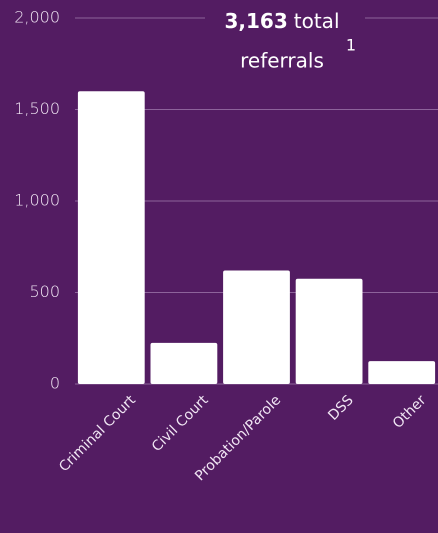  What do you see at coordinates (317, 21) in the screenshot?
I see `annotation-text: total` at bounding box center [317, 21].